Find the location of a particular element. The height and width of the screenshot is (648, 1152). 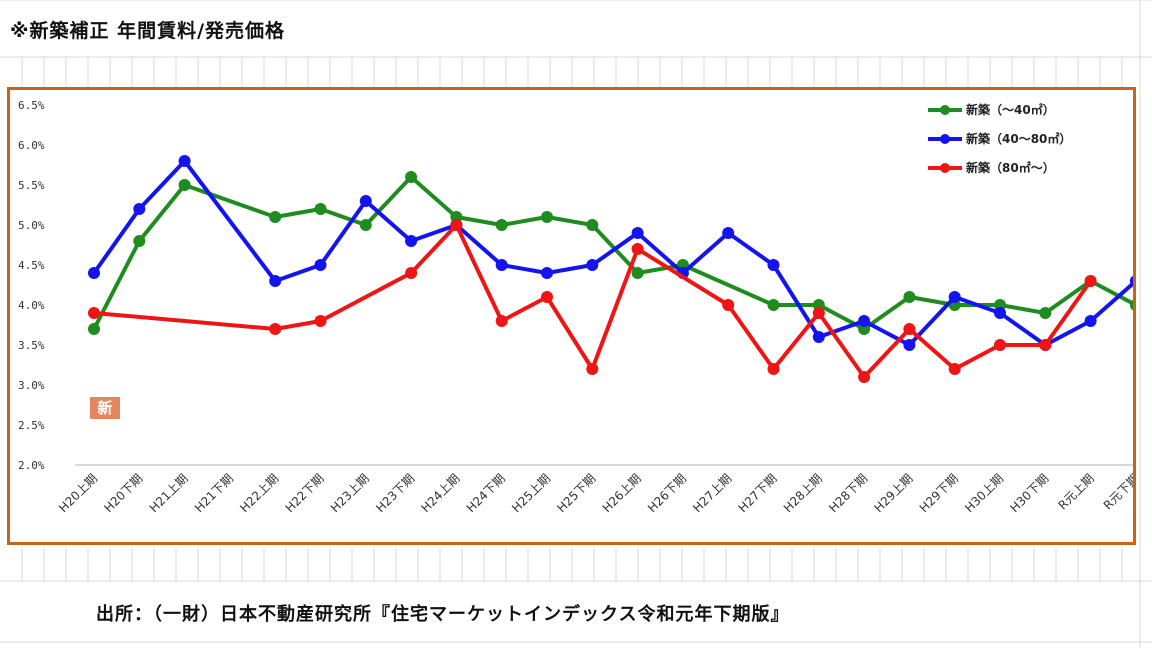

x-tick-label: R元上期 is located at coordinates (1075, 491).